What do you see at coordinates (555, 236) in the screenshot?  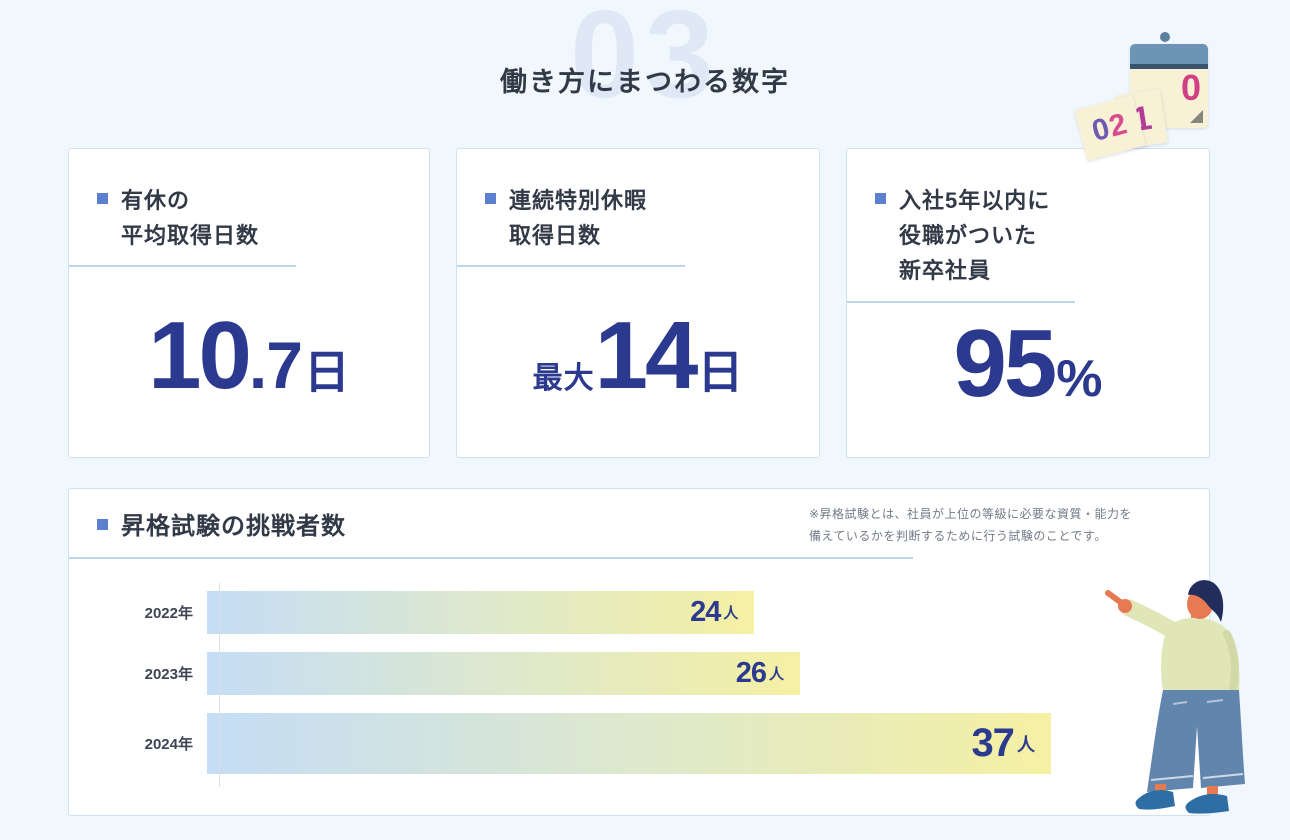 I see `heading-line: 取得日数` at bounding box center [555, 236].